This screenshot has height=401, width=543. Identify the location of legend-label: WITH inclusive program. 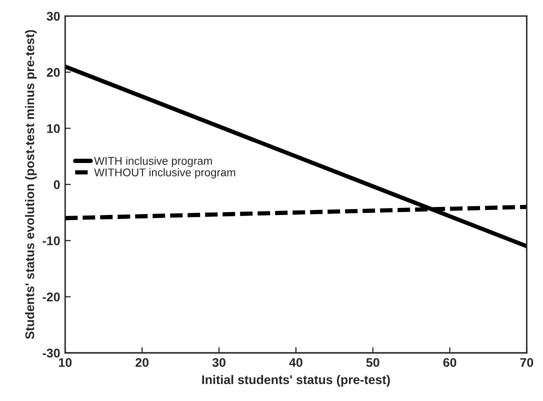
(153, 162).